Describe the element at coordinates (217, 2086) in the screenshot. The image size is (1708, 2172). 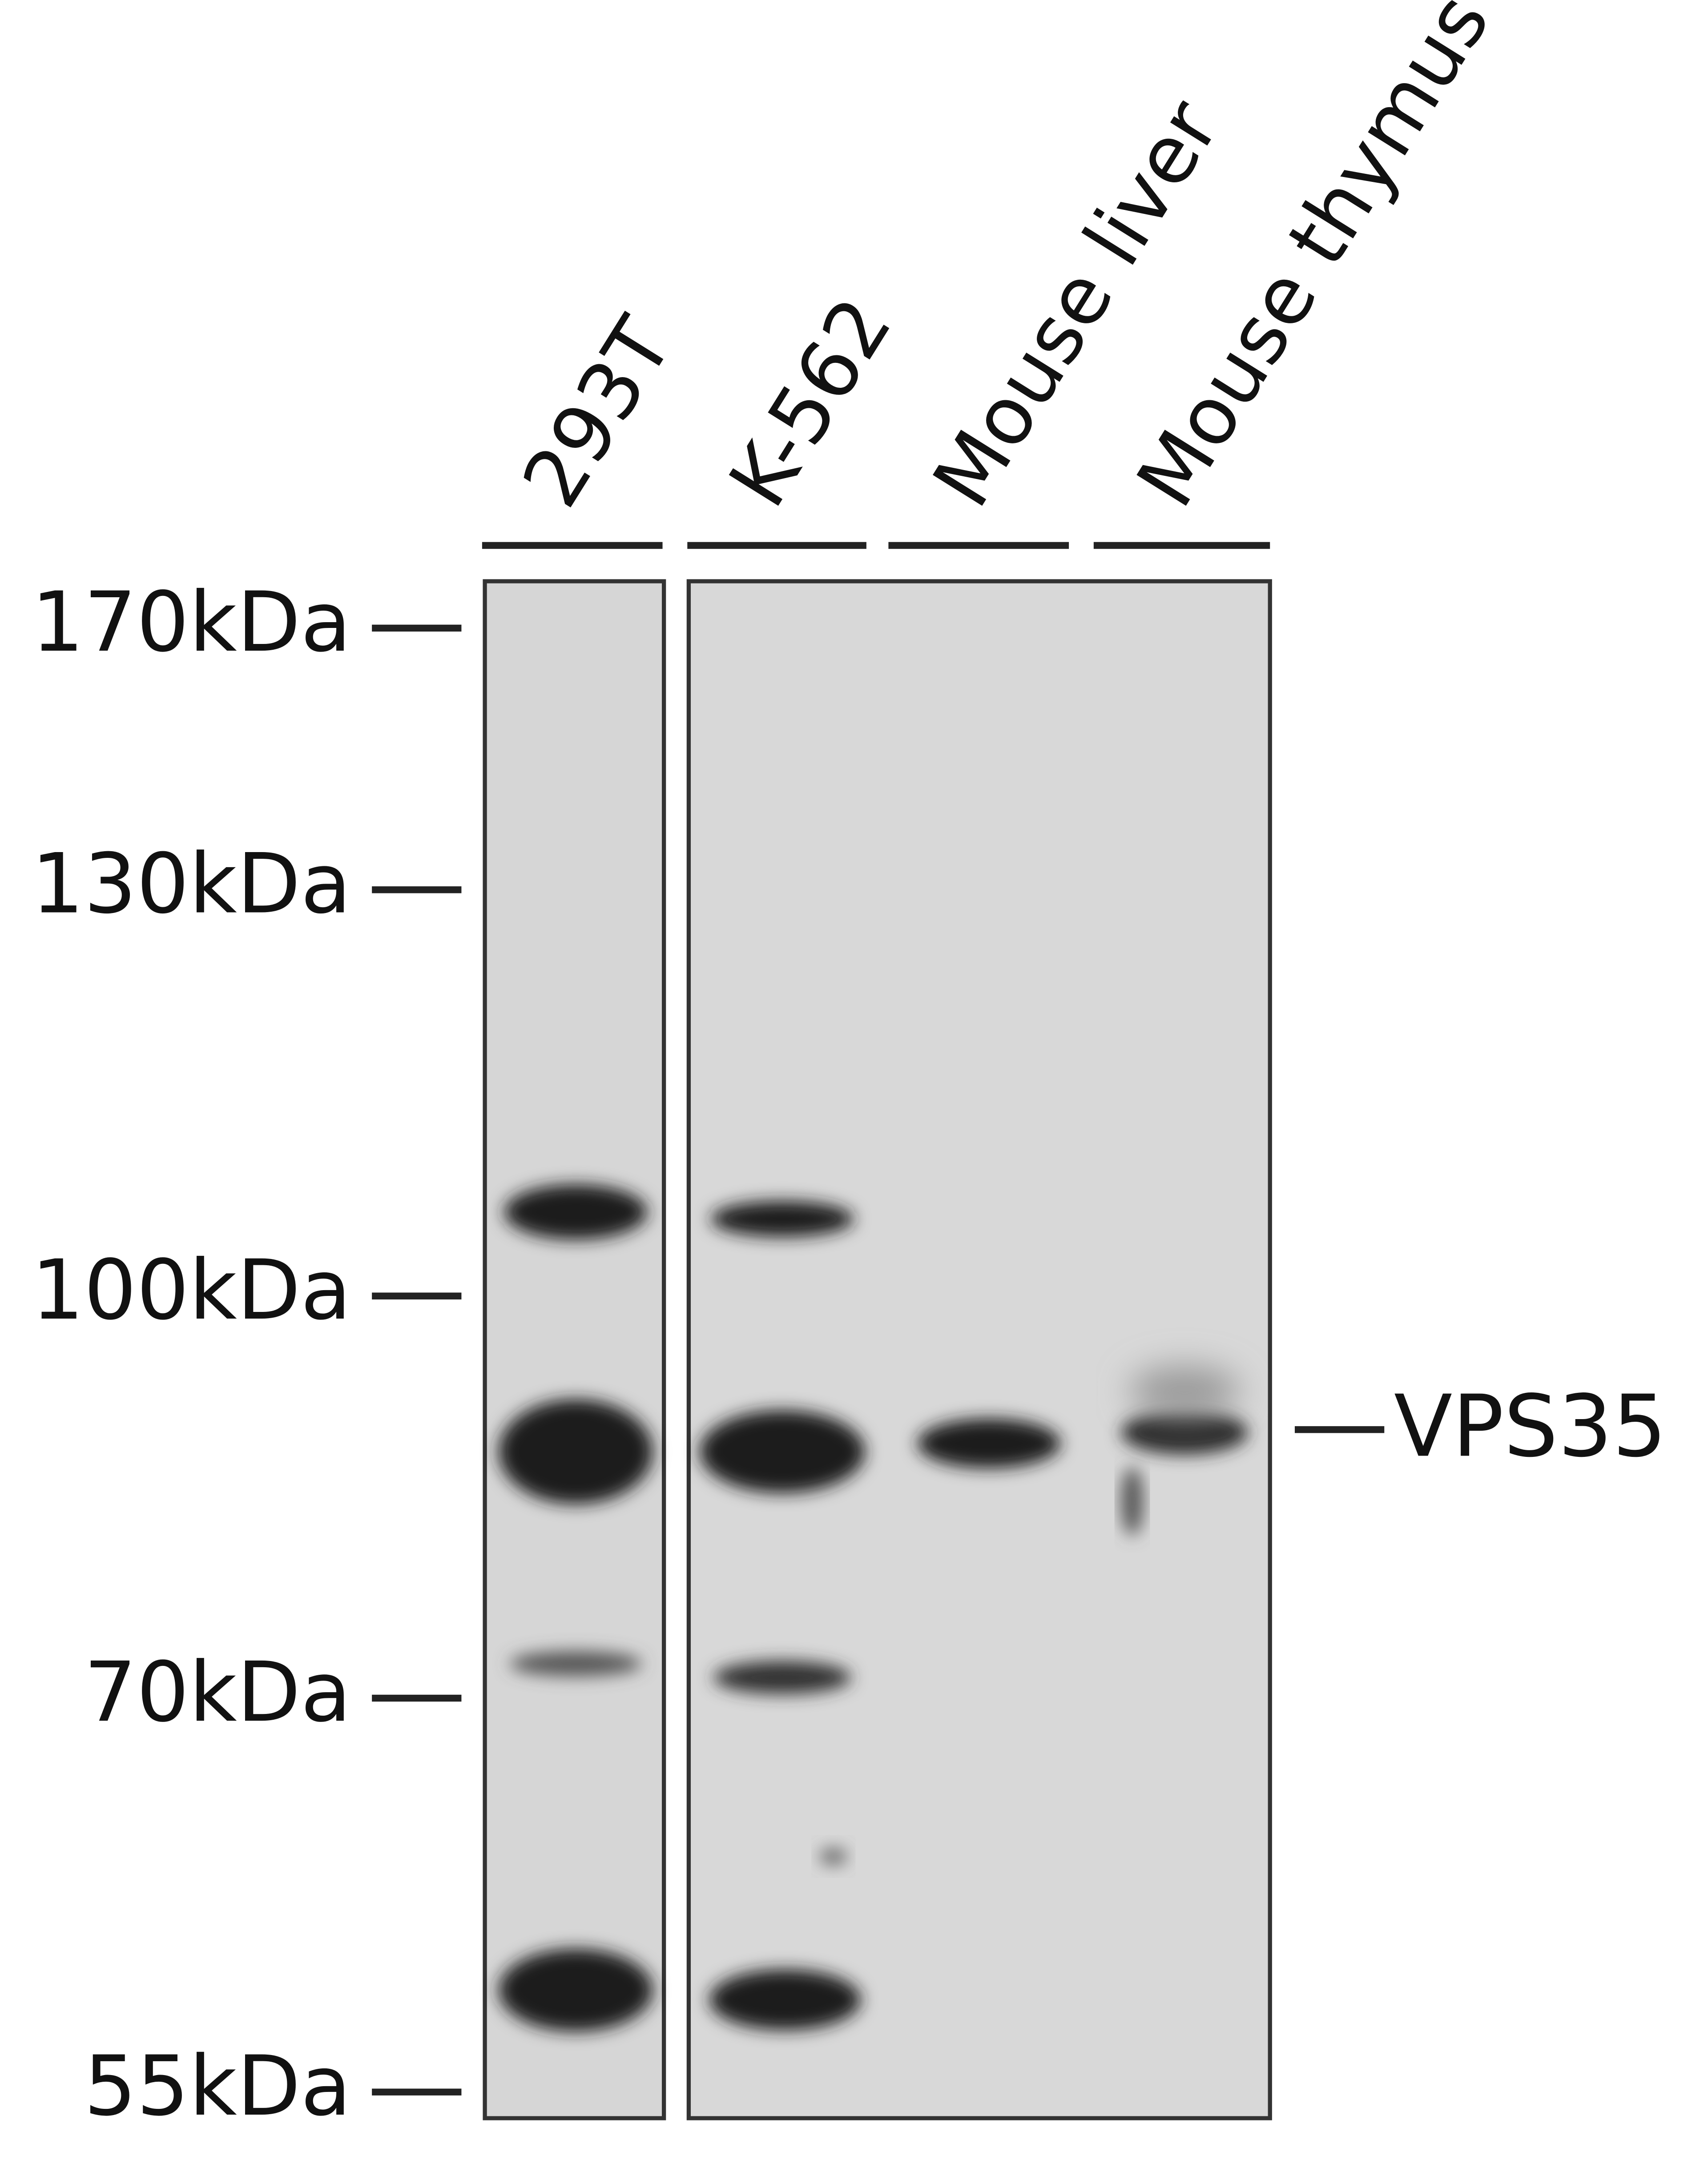
I see `marker-label: 55kDa` at that location.